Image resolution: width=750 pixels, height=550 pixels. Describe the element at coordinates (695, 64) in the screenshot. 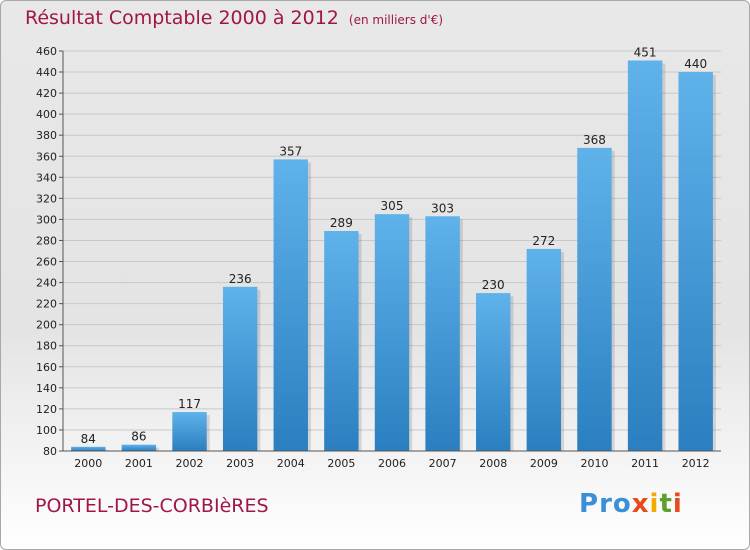

I see `data-label-2012: 440` at that location.